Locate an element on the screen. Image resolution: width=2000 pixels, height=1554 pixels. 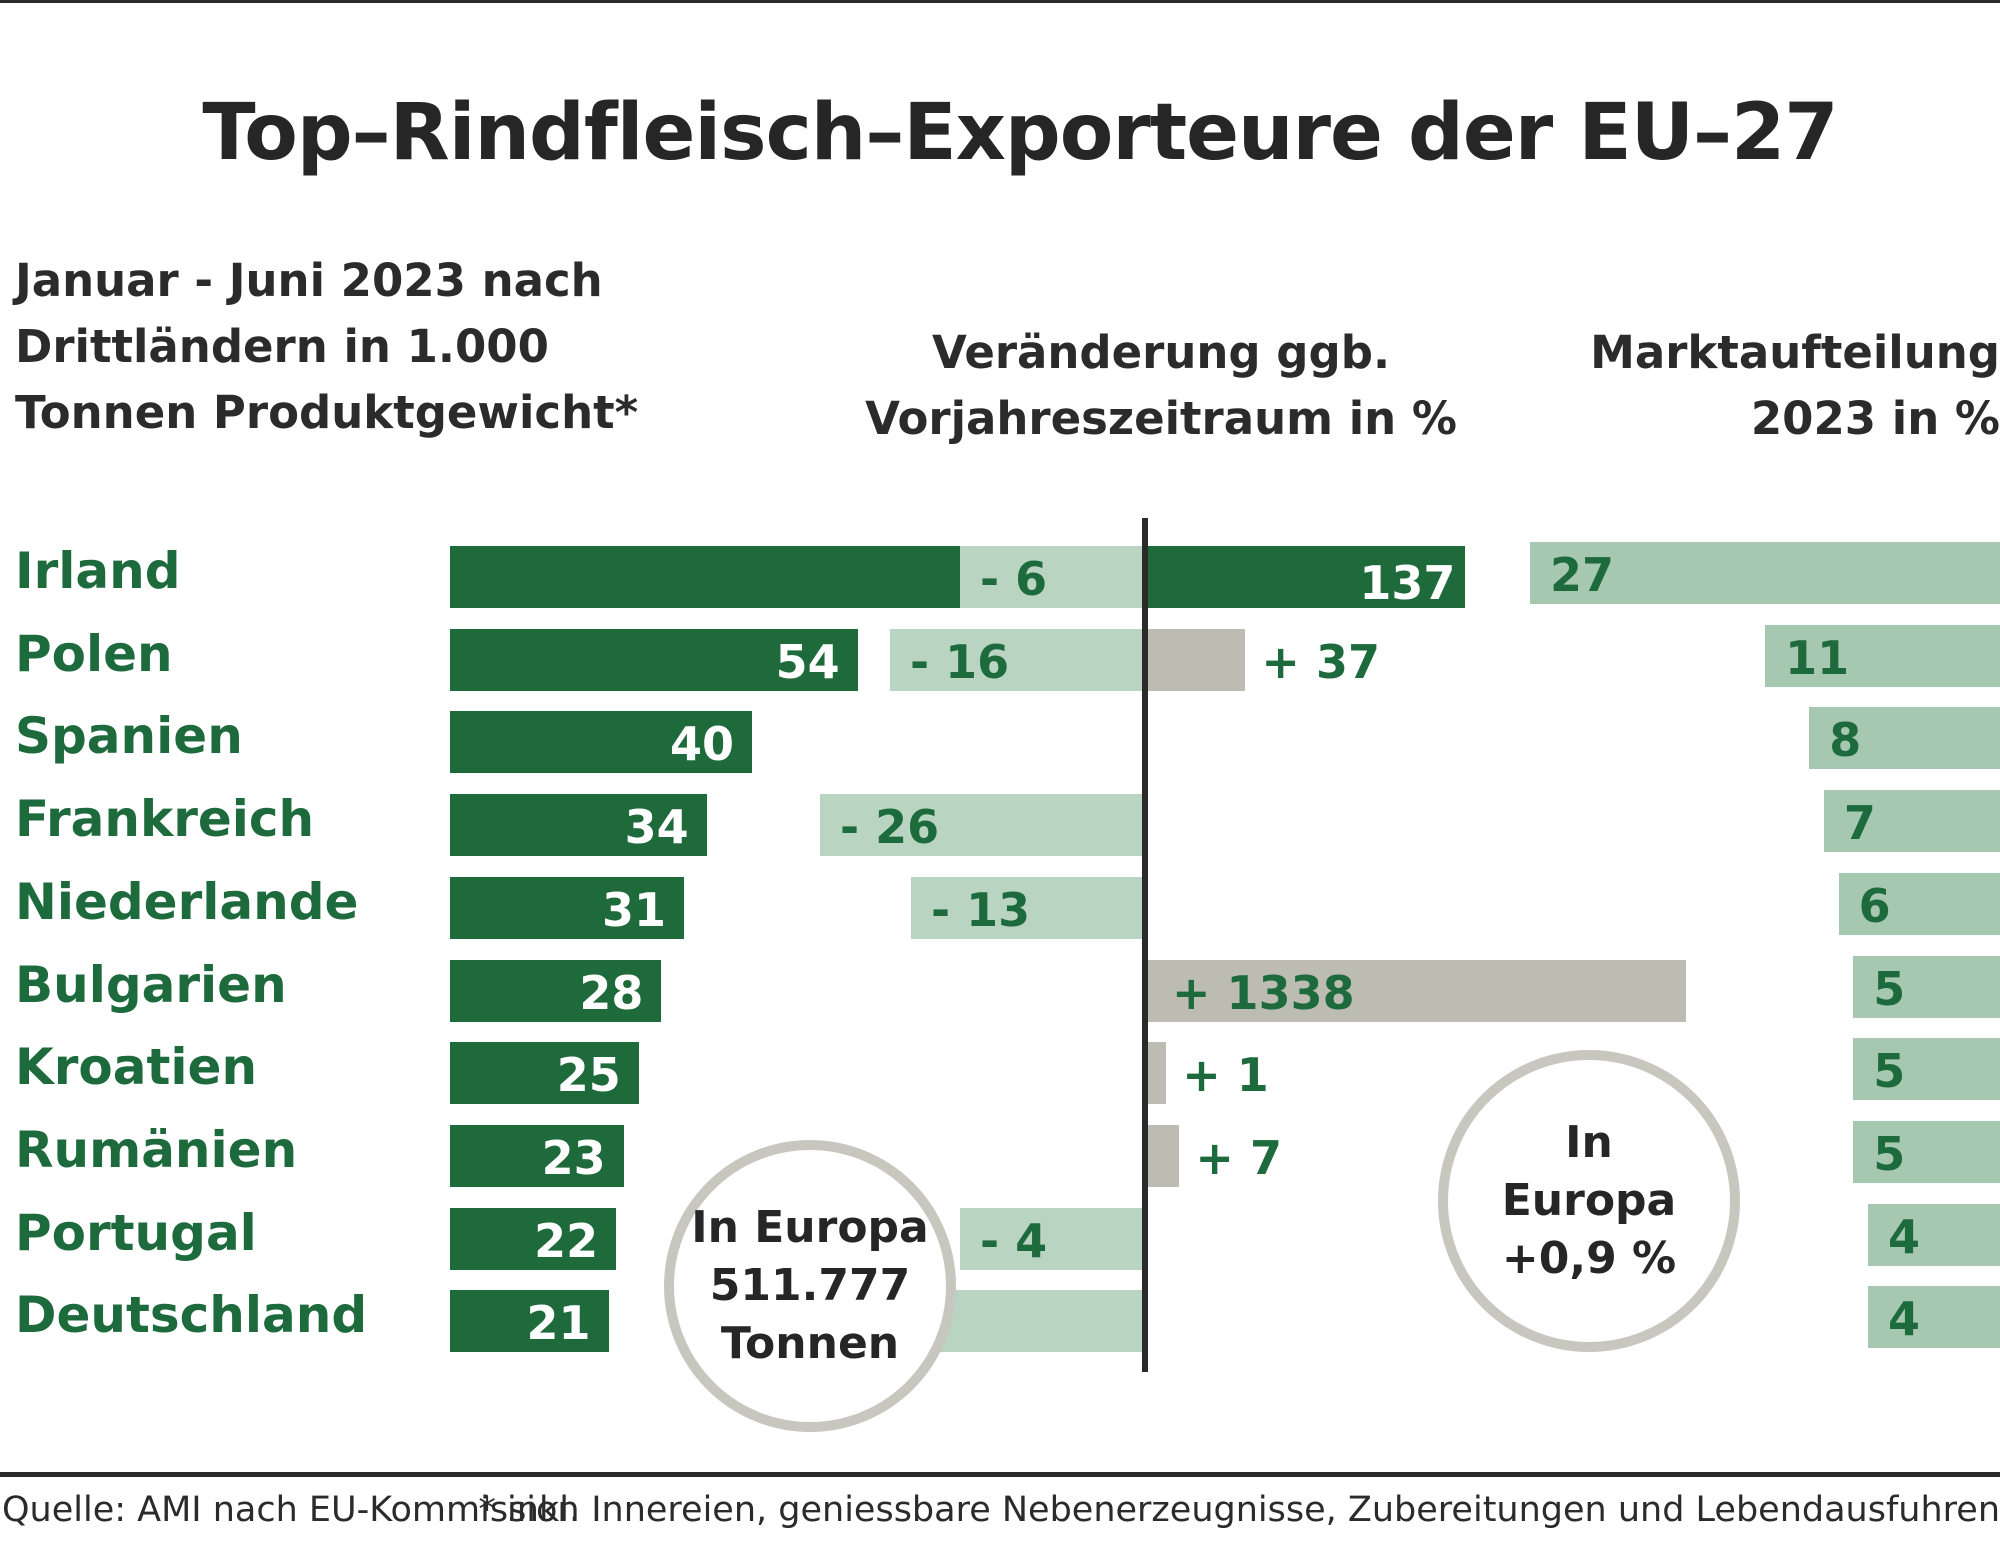
europe-change-line-1: In is located at coordinates (1589, 1142).